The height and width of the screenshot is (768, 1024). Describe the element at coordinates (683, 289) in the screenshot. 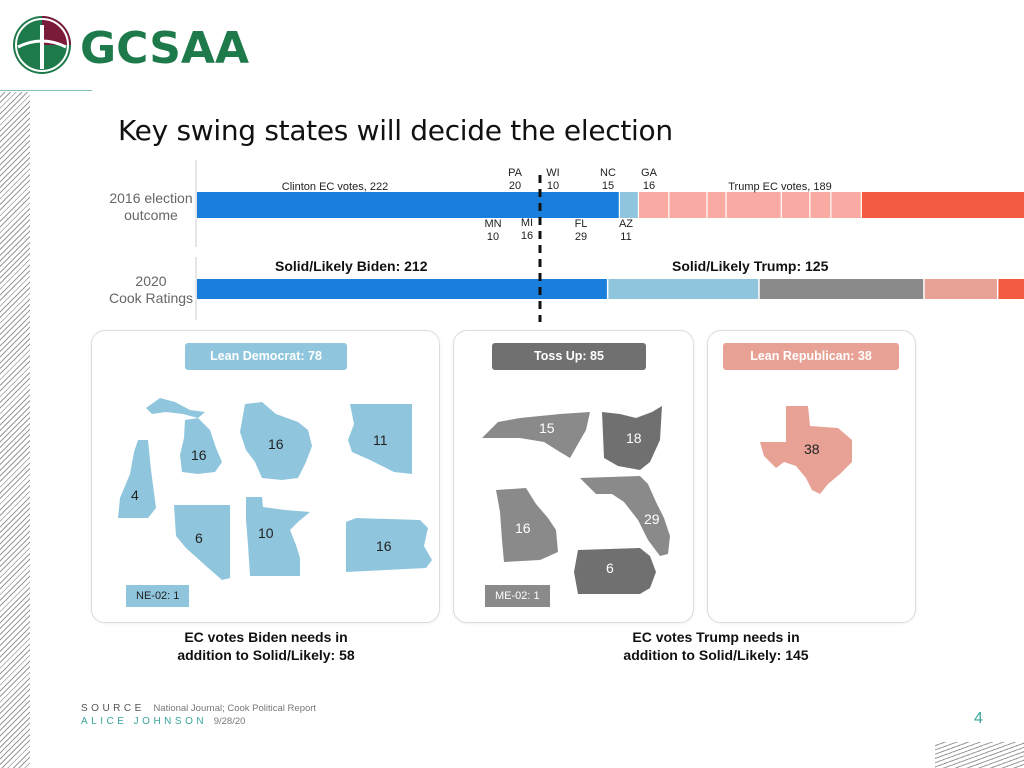

I see `row2-bar-lean-democrat` at that location.